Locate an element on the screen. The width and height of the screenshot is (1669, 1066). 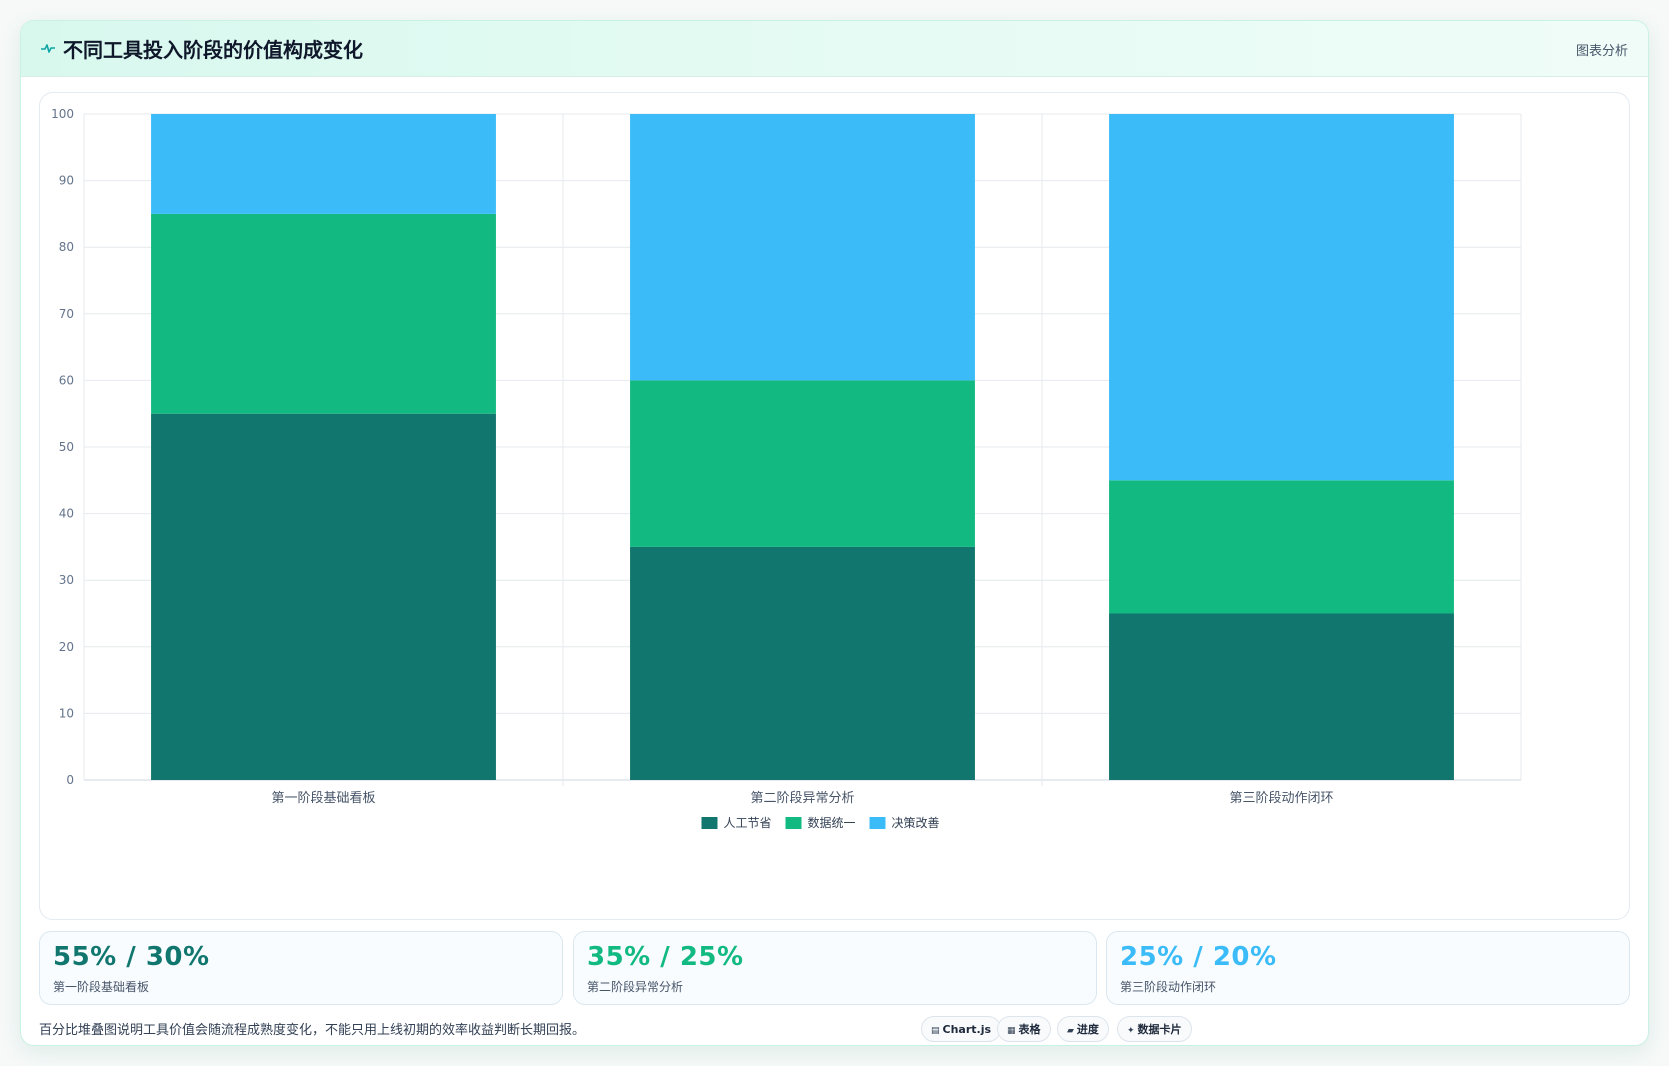
pill-table: ▦ 表格 is located at coordinates (1024, 1029).